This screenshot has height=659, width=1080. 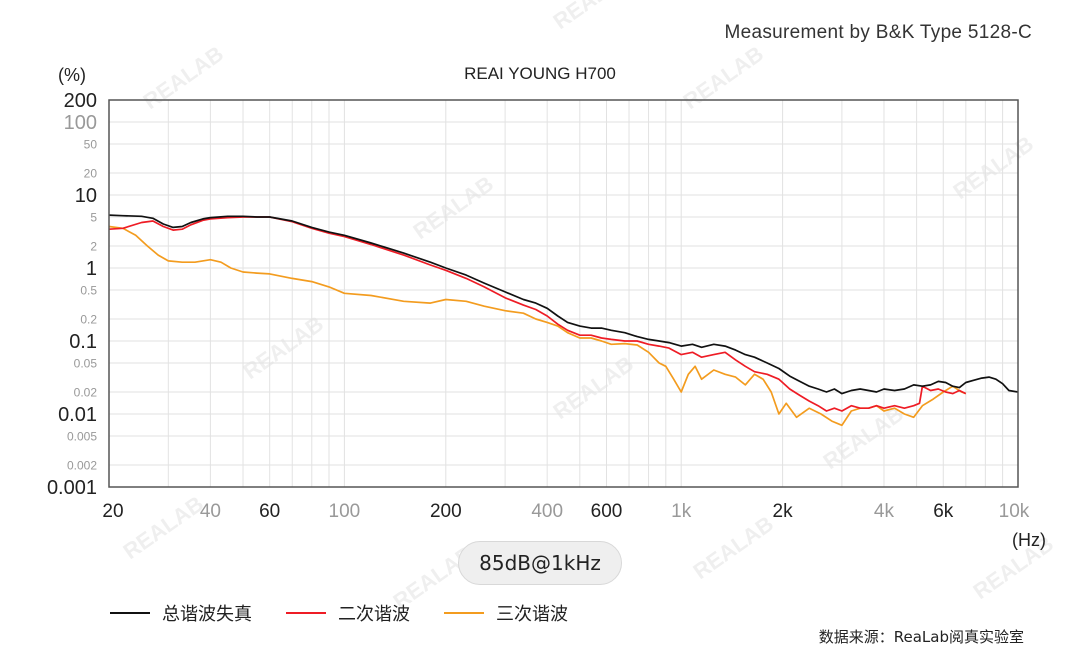 I want to click on legend-item-3rd-harmonic: 三次谐波, so click(x=506, y=613).